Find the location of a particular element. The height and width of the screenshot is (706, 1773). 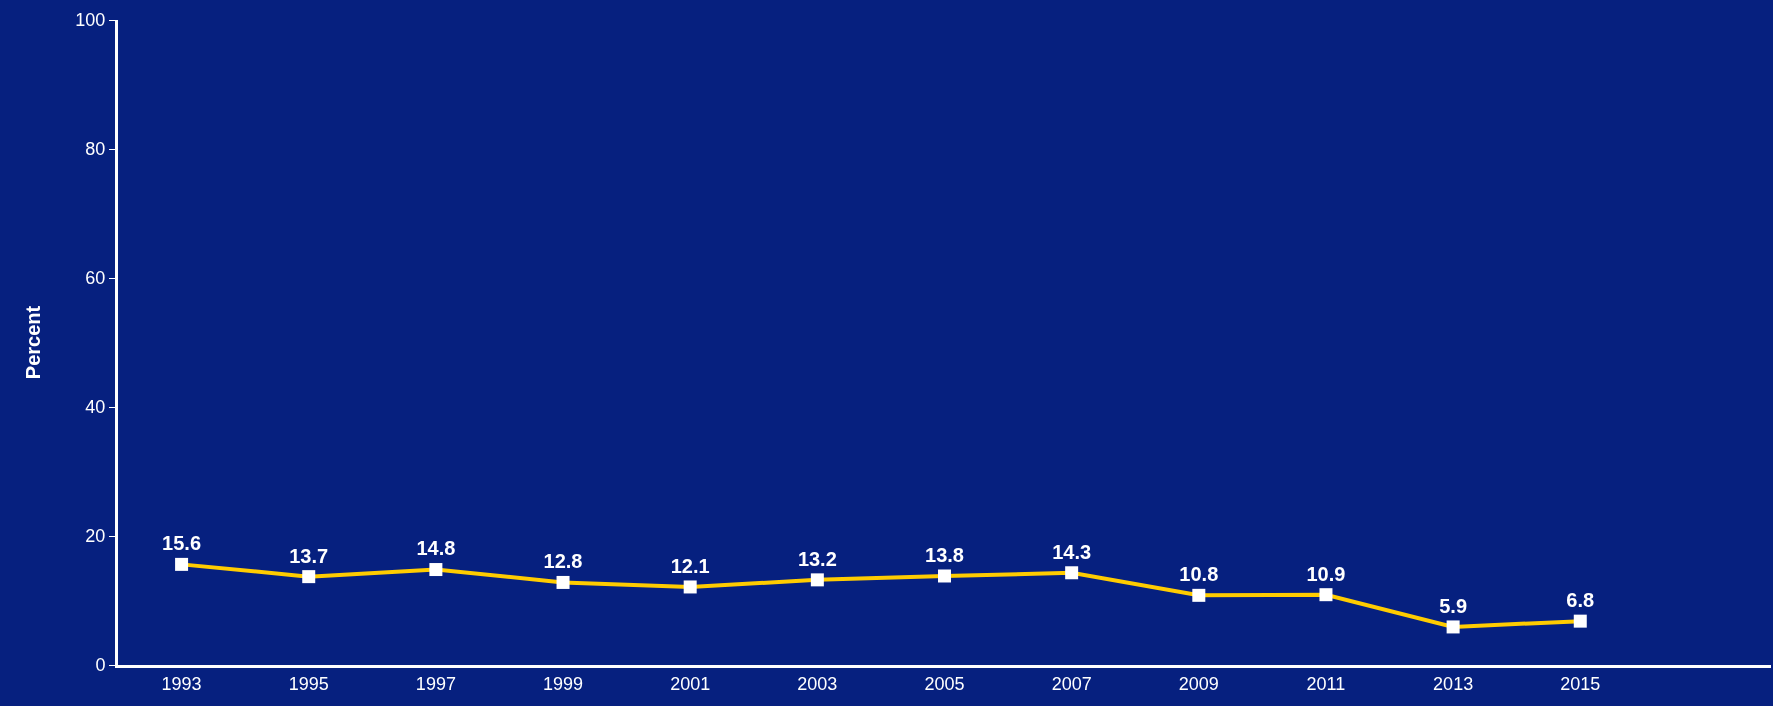

x-tick-label: 2007 is located at coordinates (1071, 683).